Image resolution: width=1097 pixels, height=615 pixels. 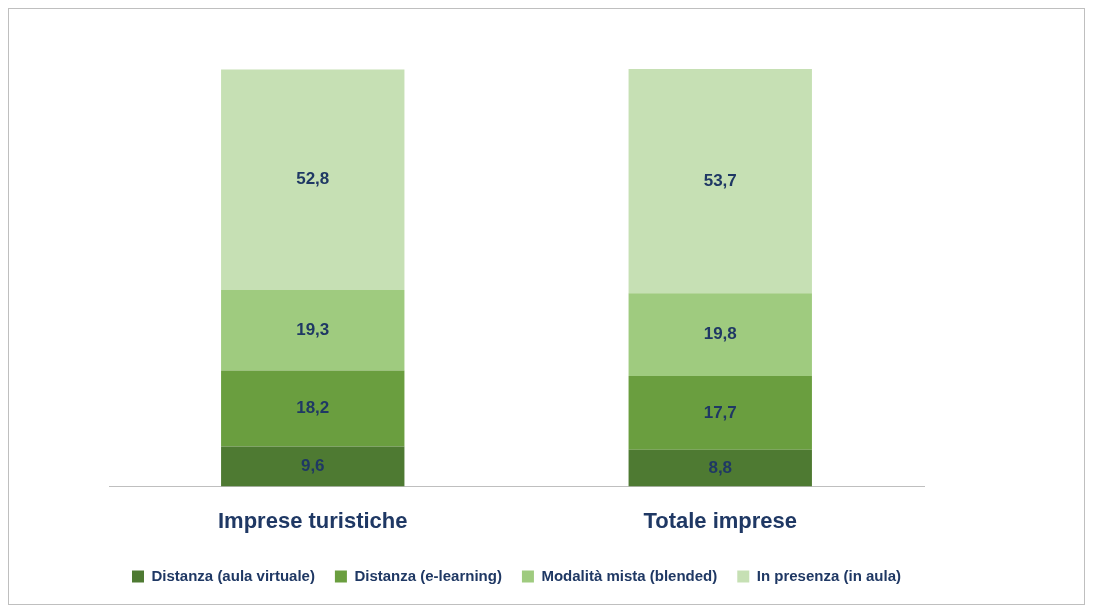 What do you see at coordinates (233, 575) in the screenshot?
I see `legend-label: Distanza (aula virtuale)` at bounding box center [233, 575].